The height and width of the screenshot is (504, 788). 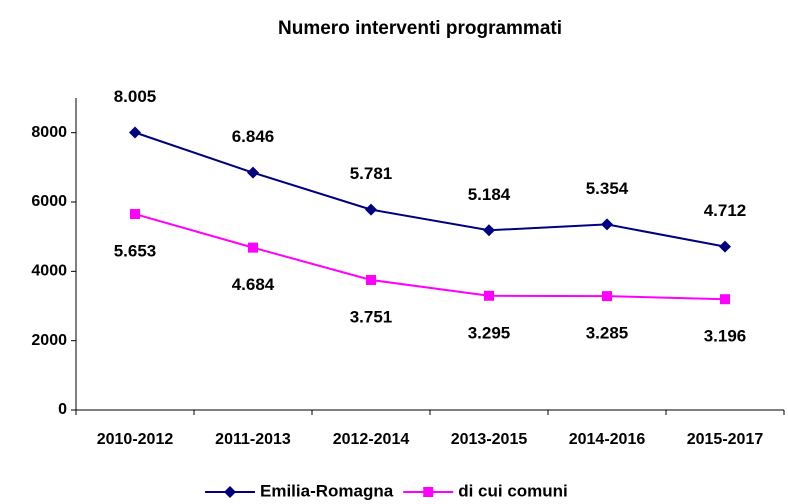 What do you see at coordinates (607, 439) in the screenshot?
I see `x-tick-label: 2014-2016` at bounding box center [607, 439].